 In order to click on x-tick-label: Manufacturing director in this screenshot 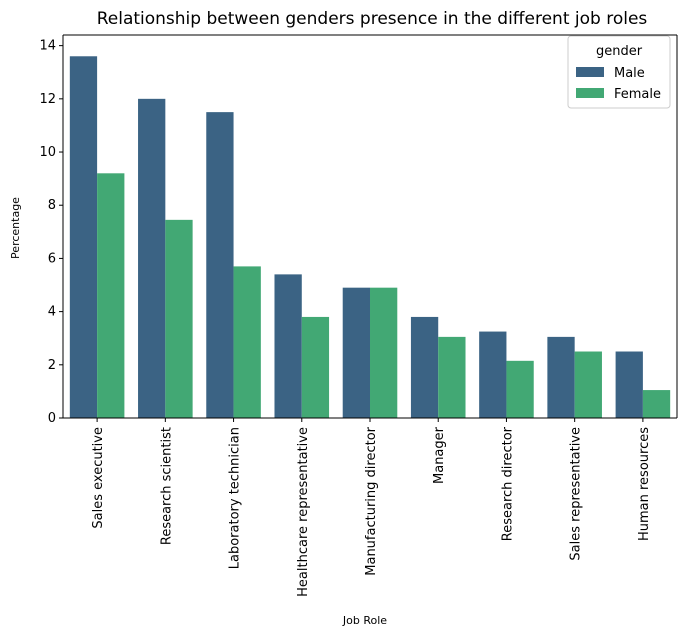, I will do `click(371, 500)`.